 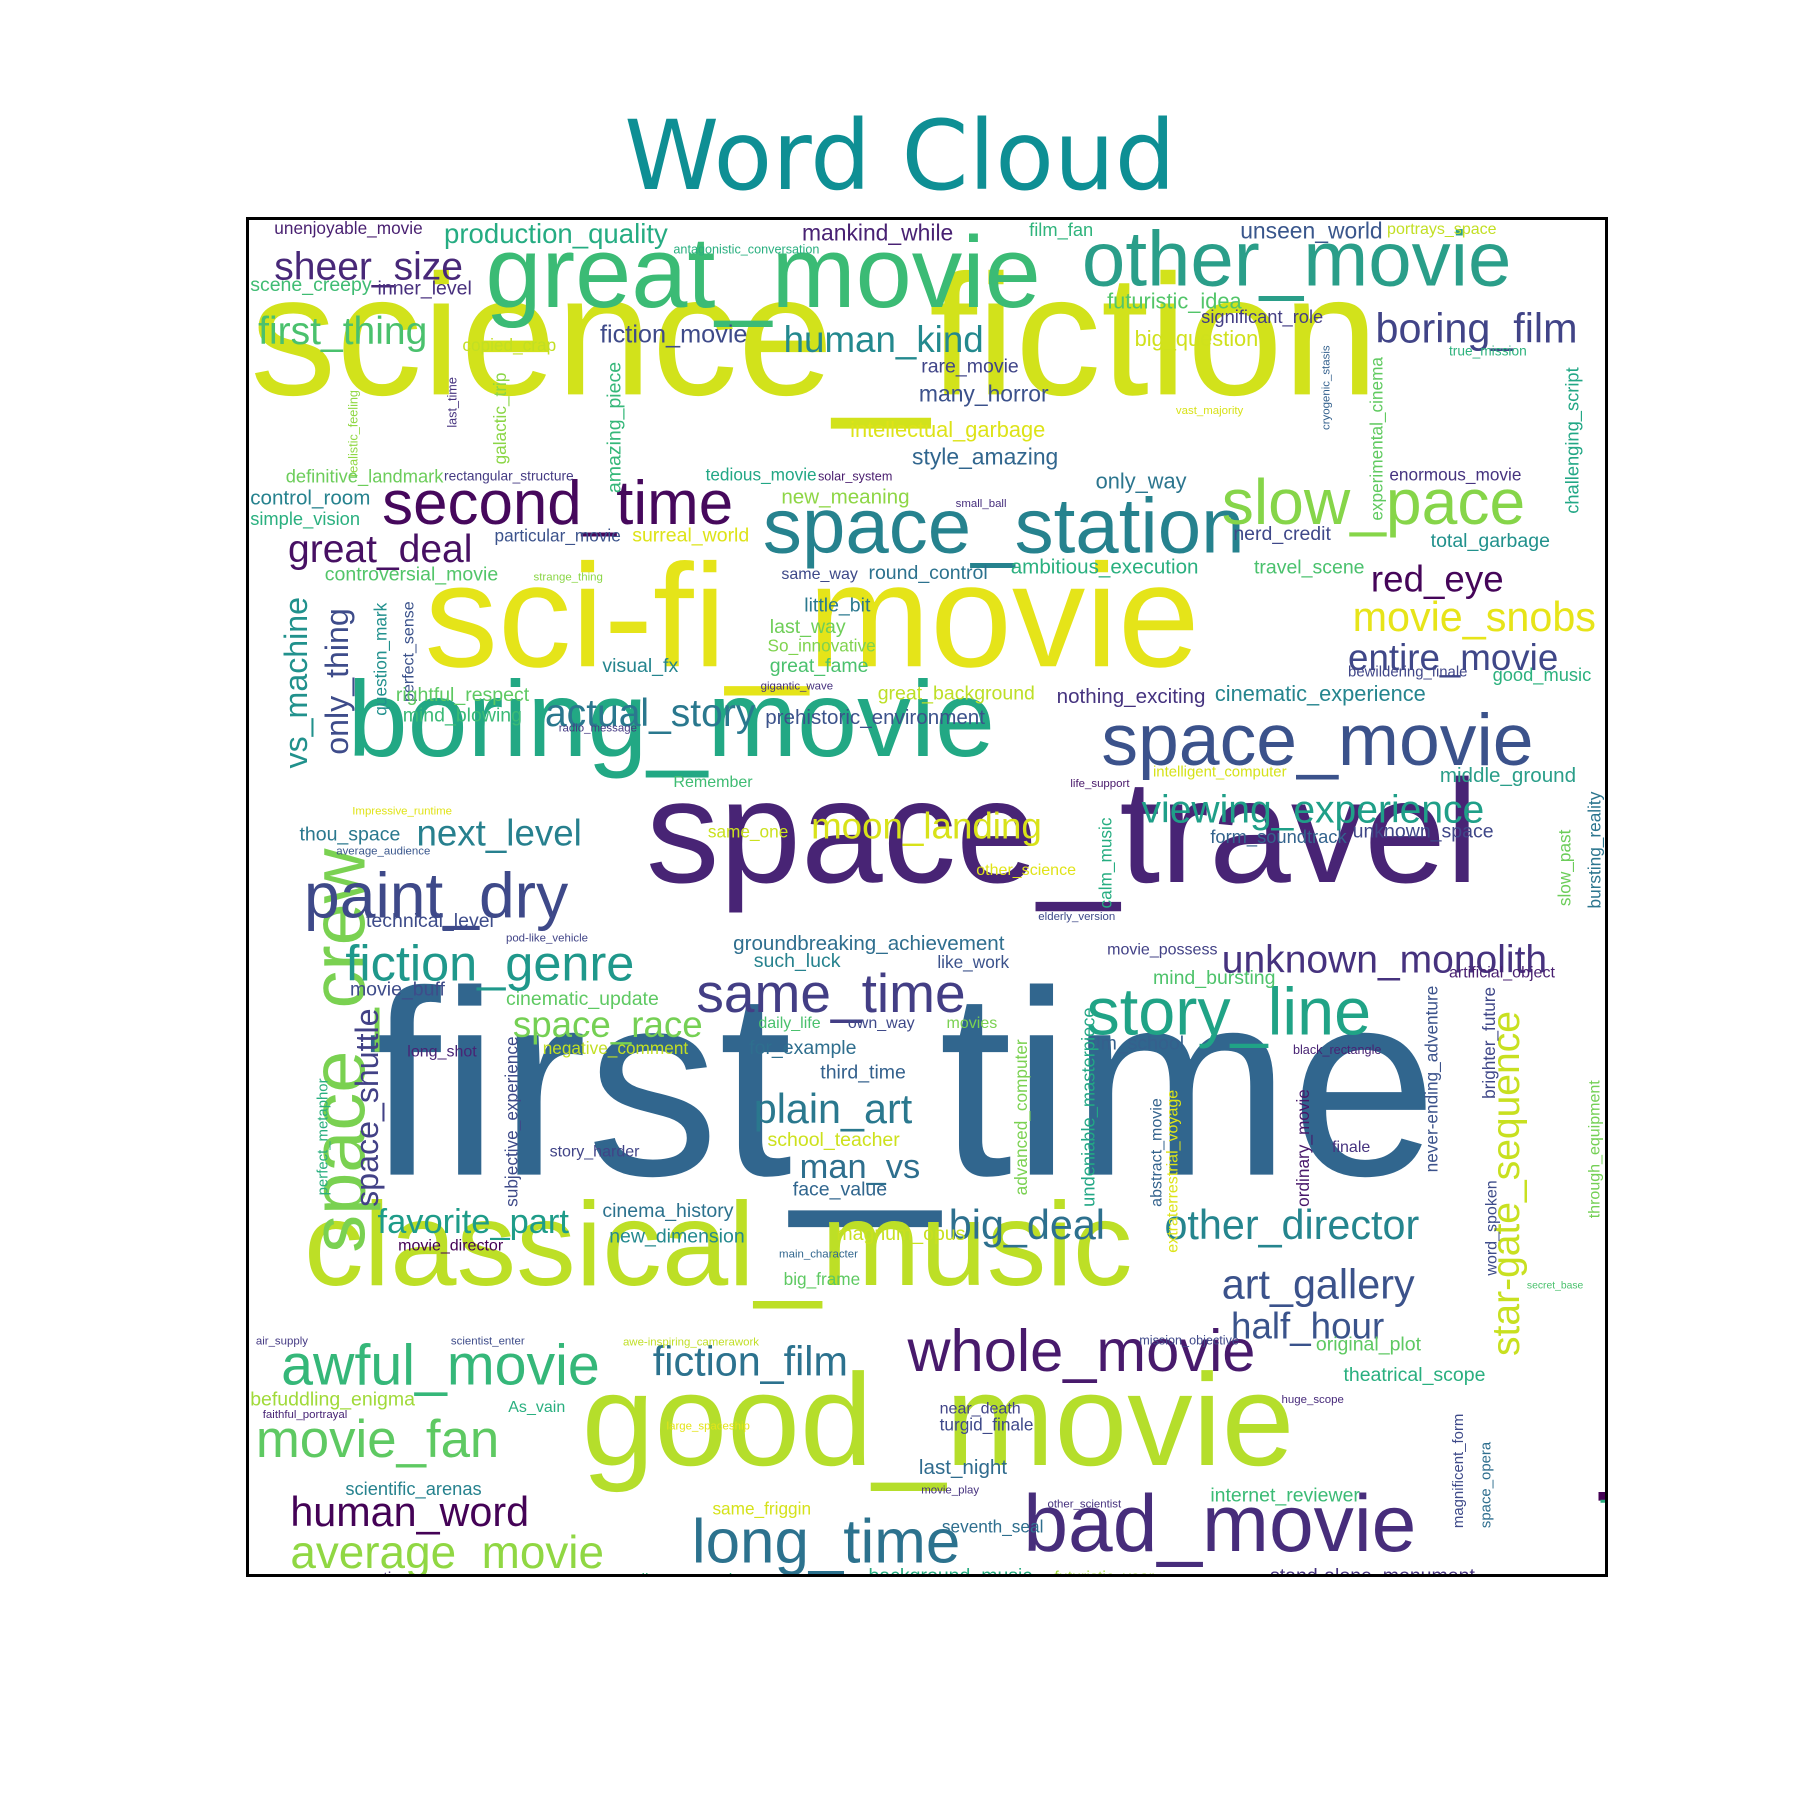 I want to click on word-average-audience: average_audience, so click(x=383, y=852).